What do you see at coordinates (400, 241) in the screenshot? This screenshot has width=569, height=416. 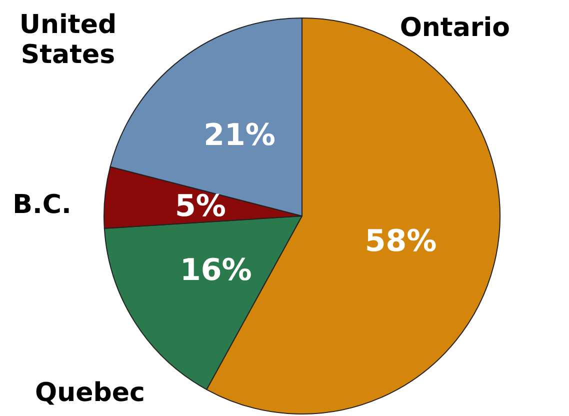 I see `data-label: 58%` at bounding box center [400, 241].